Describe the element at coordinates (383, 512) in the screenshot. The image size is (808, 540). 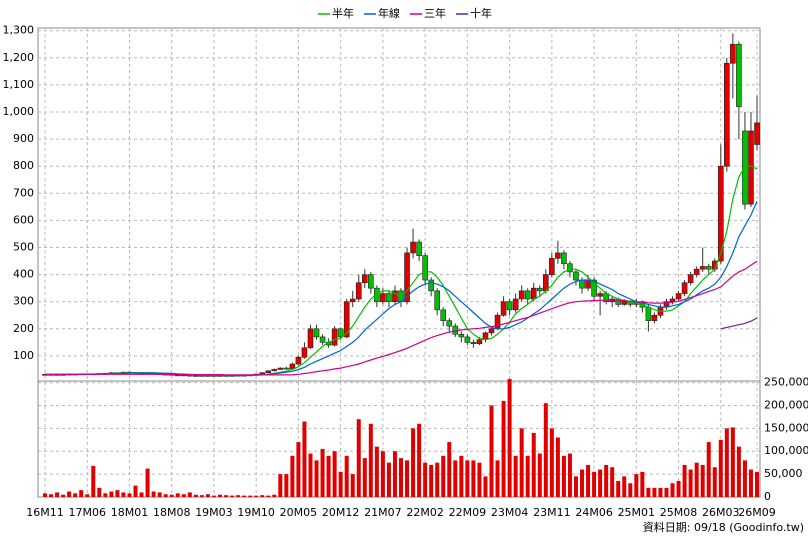
I see `x-tick-label: 21M07` at that location.